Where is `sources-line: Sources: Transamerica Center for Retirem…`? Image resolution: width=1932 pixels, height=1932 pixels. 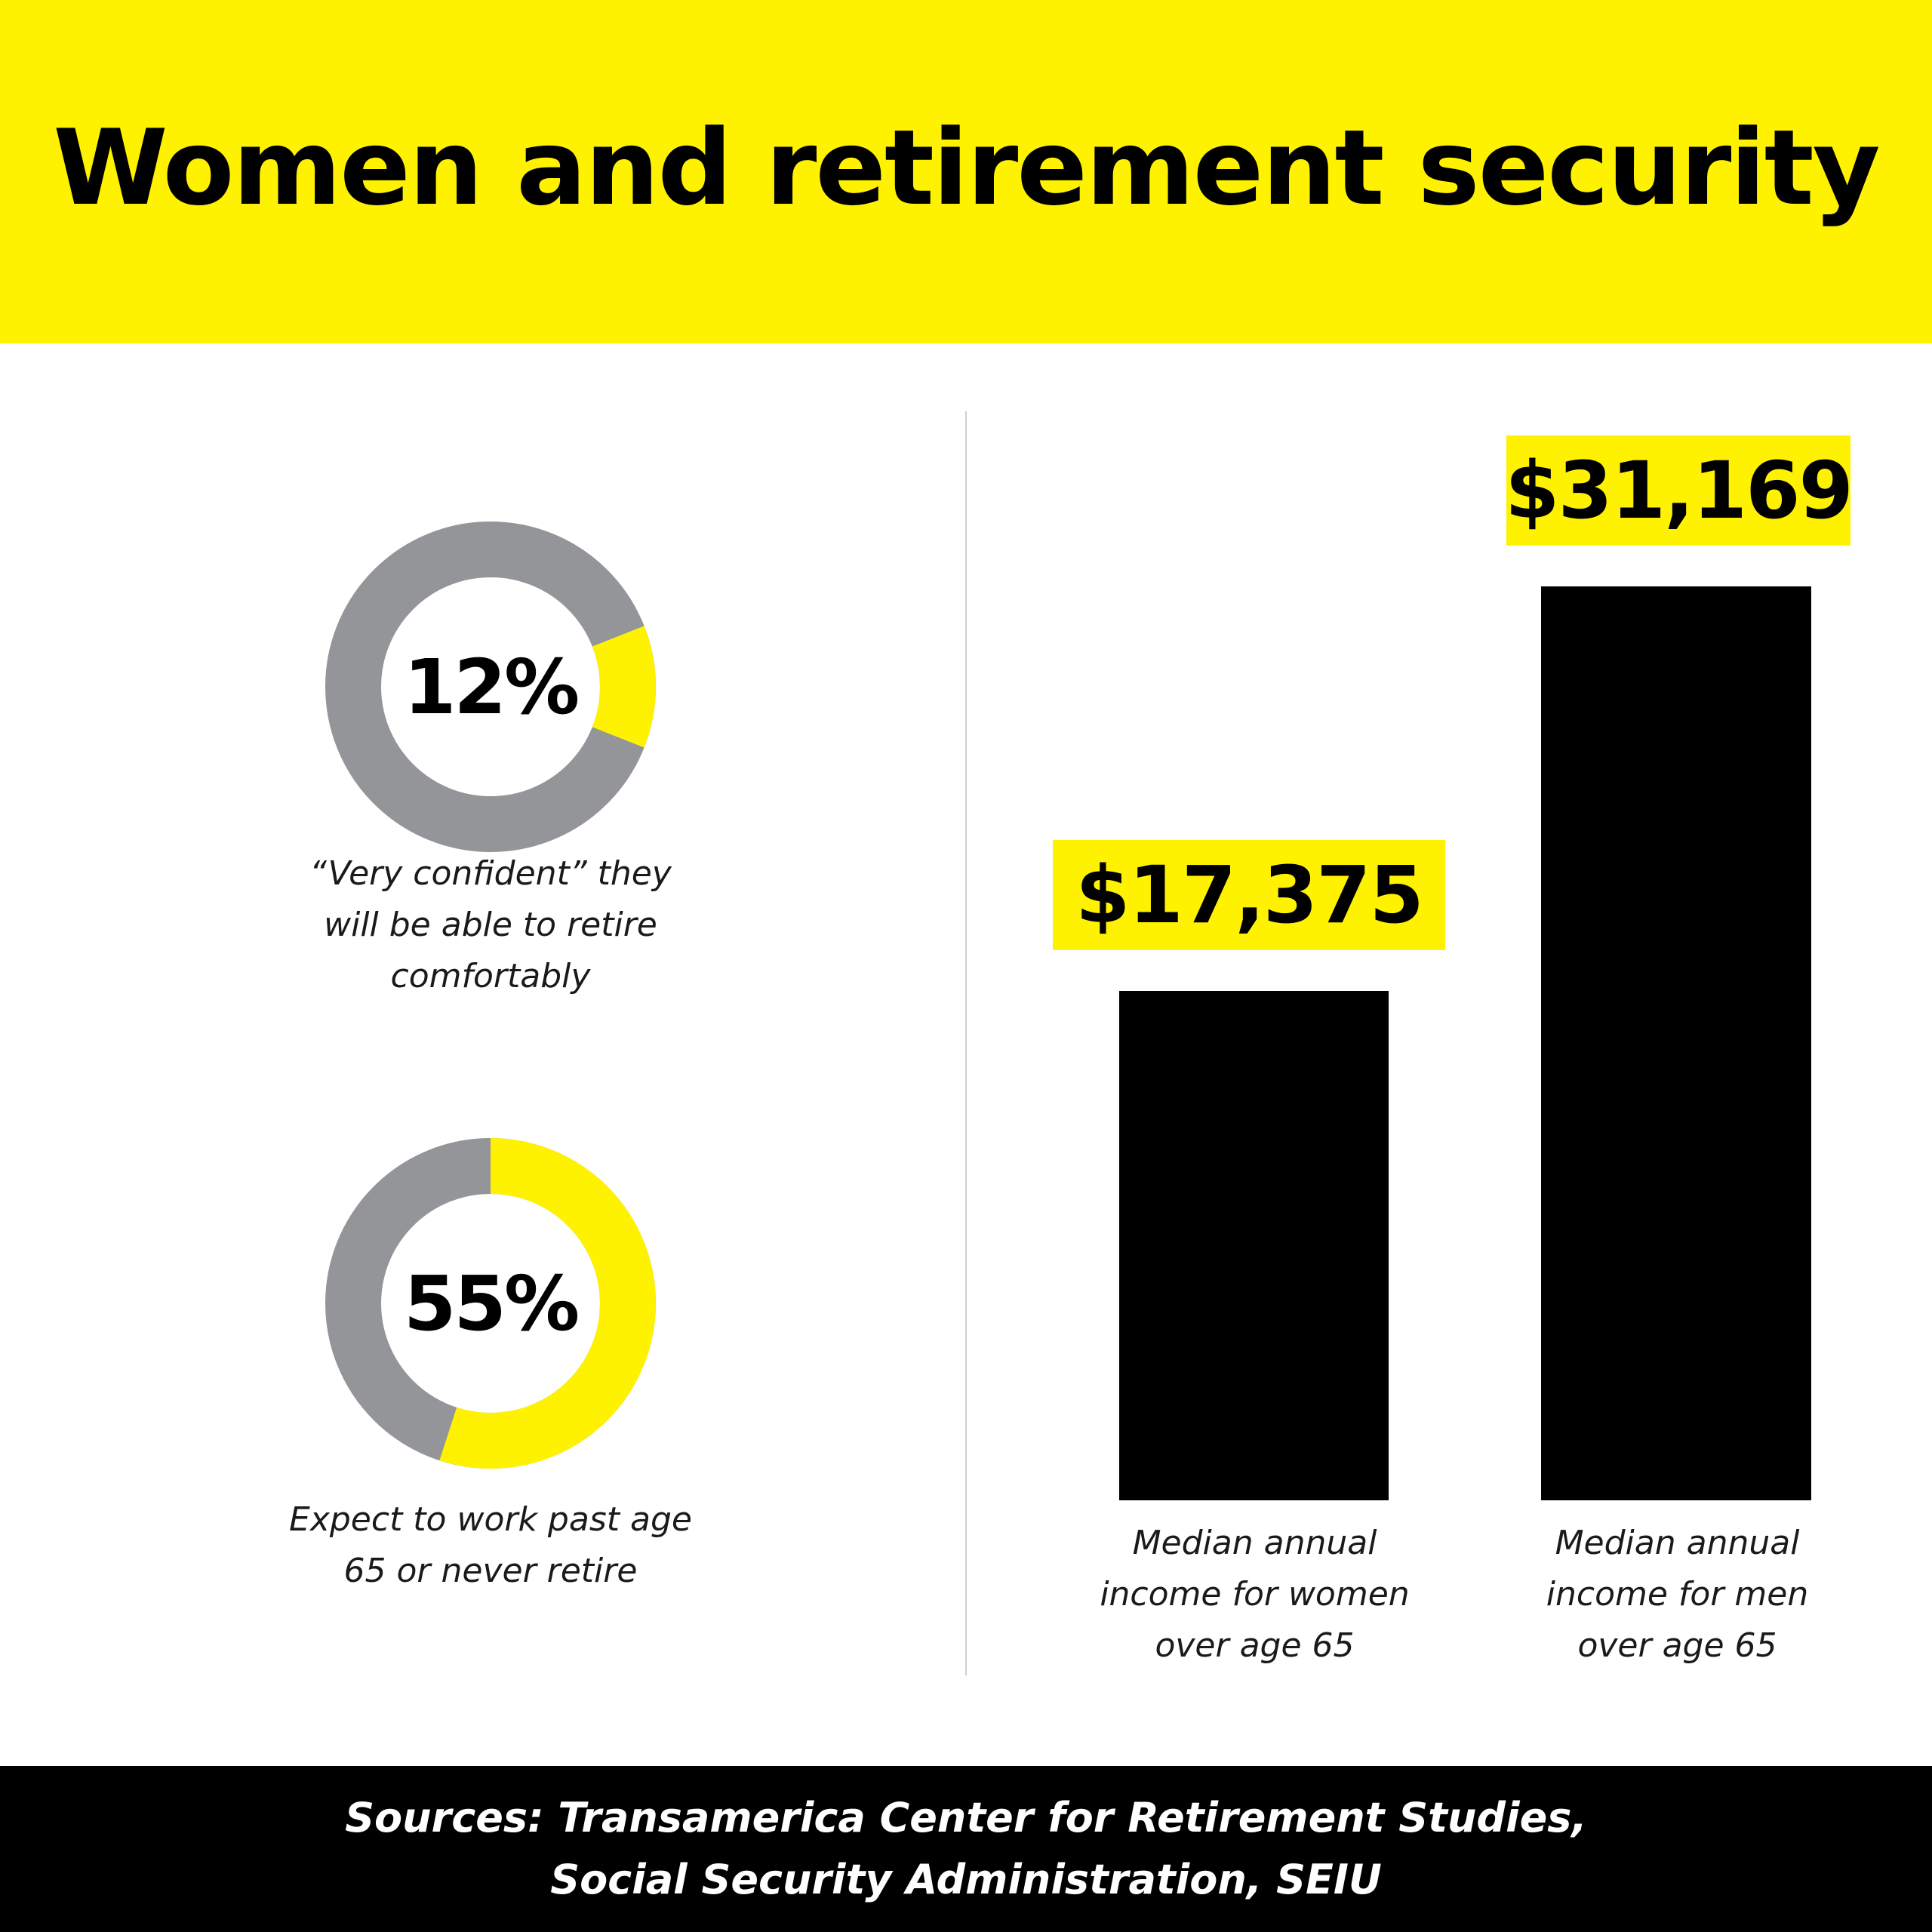
sources-line: Sources: Transamerica Center for Retirem… is located at coordinates (966, 1817).